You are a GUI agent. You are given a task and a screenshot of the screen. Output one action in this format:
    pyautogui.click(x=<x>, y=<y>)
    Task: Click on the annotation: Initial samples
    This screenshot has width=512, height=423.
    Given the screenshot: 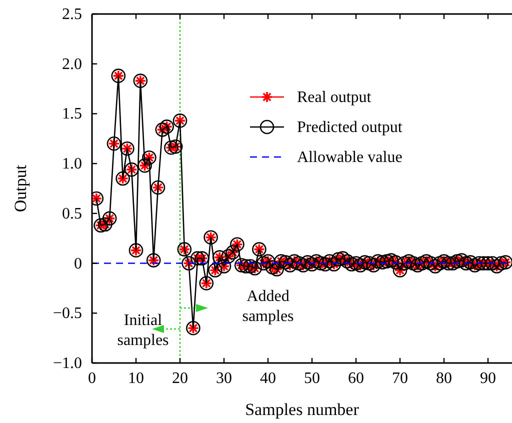 What is the action you would take?
    pyautogui.click(x=143, y=330)
    